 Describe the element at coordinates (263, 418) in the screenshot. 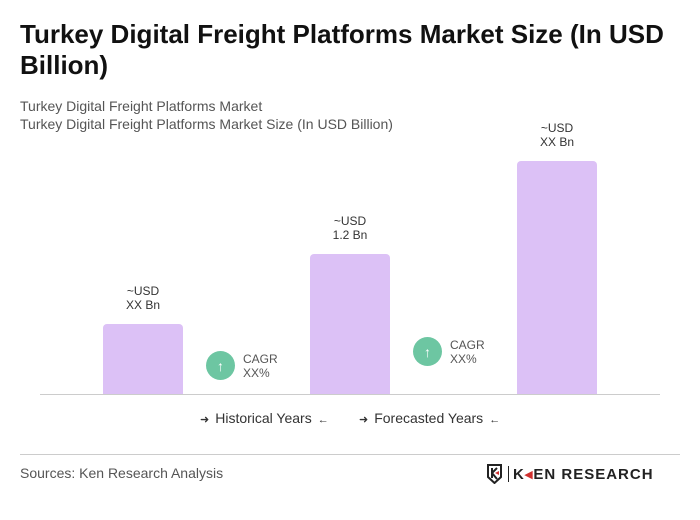

I see `legend-label: Historical Years` at that location.